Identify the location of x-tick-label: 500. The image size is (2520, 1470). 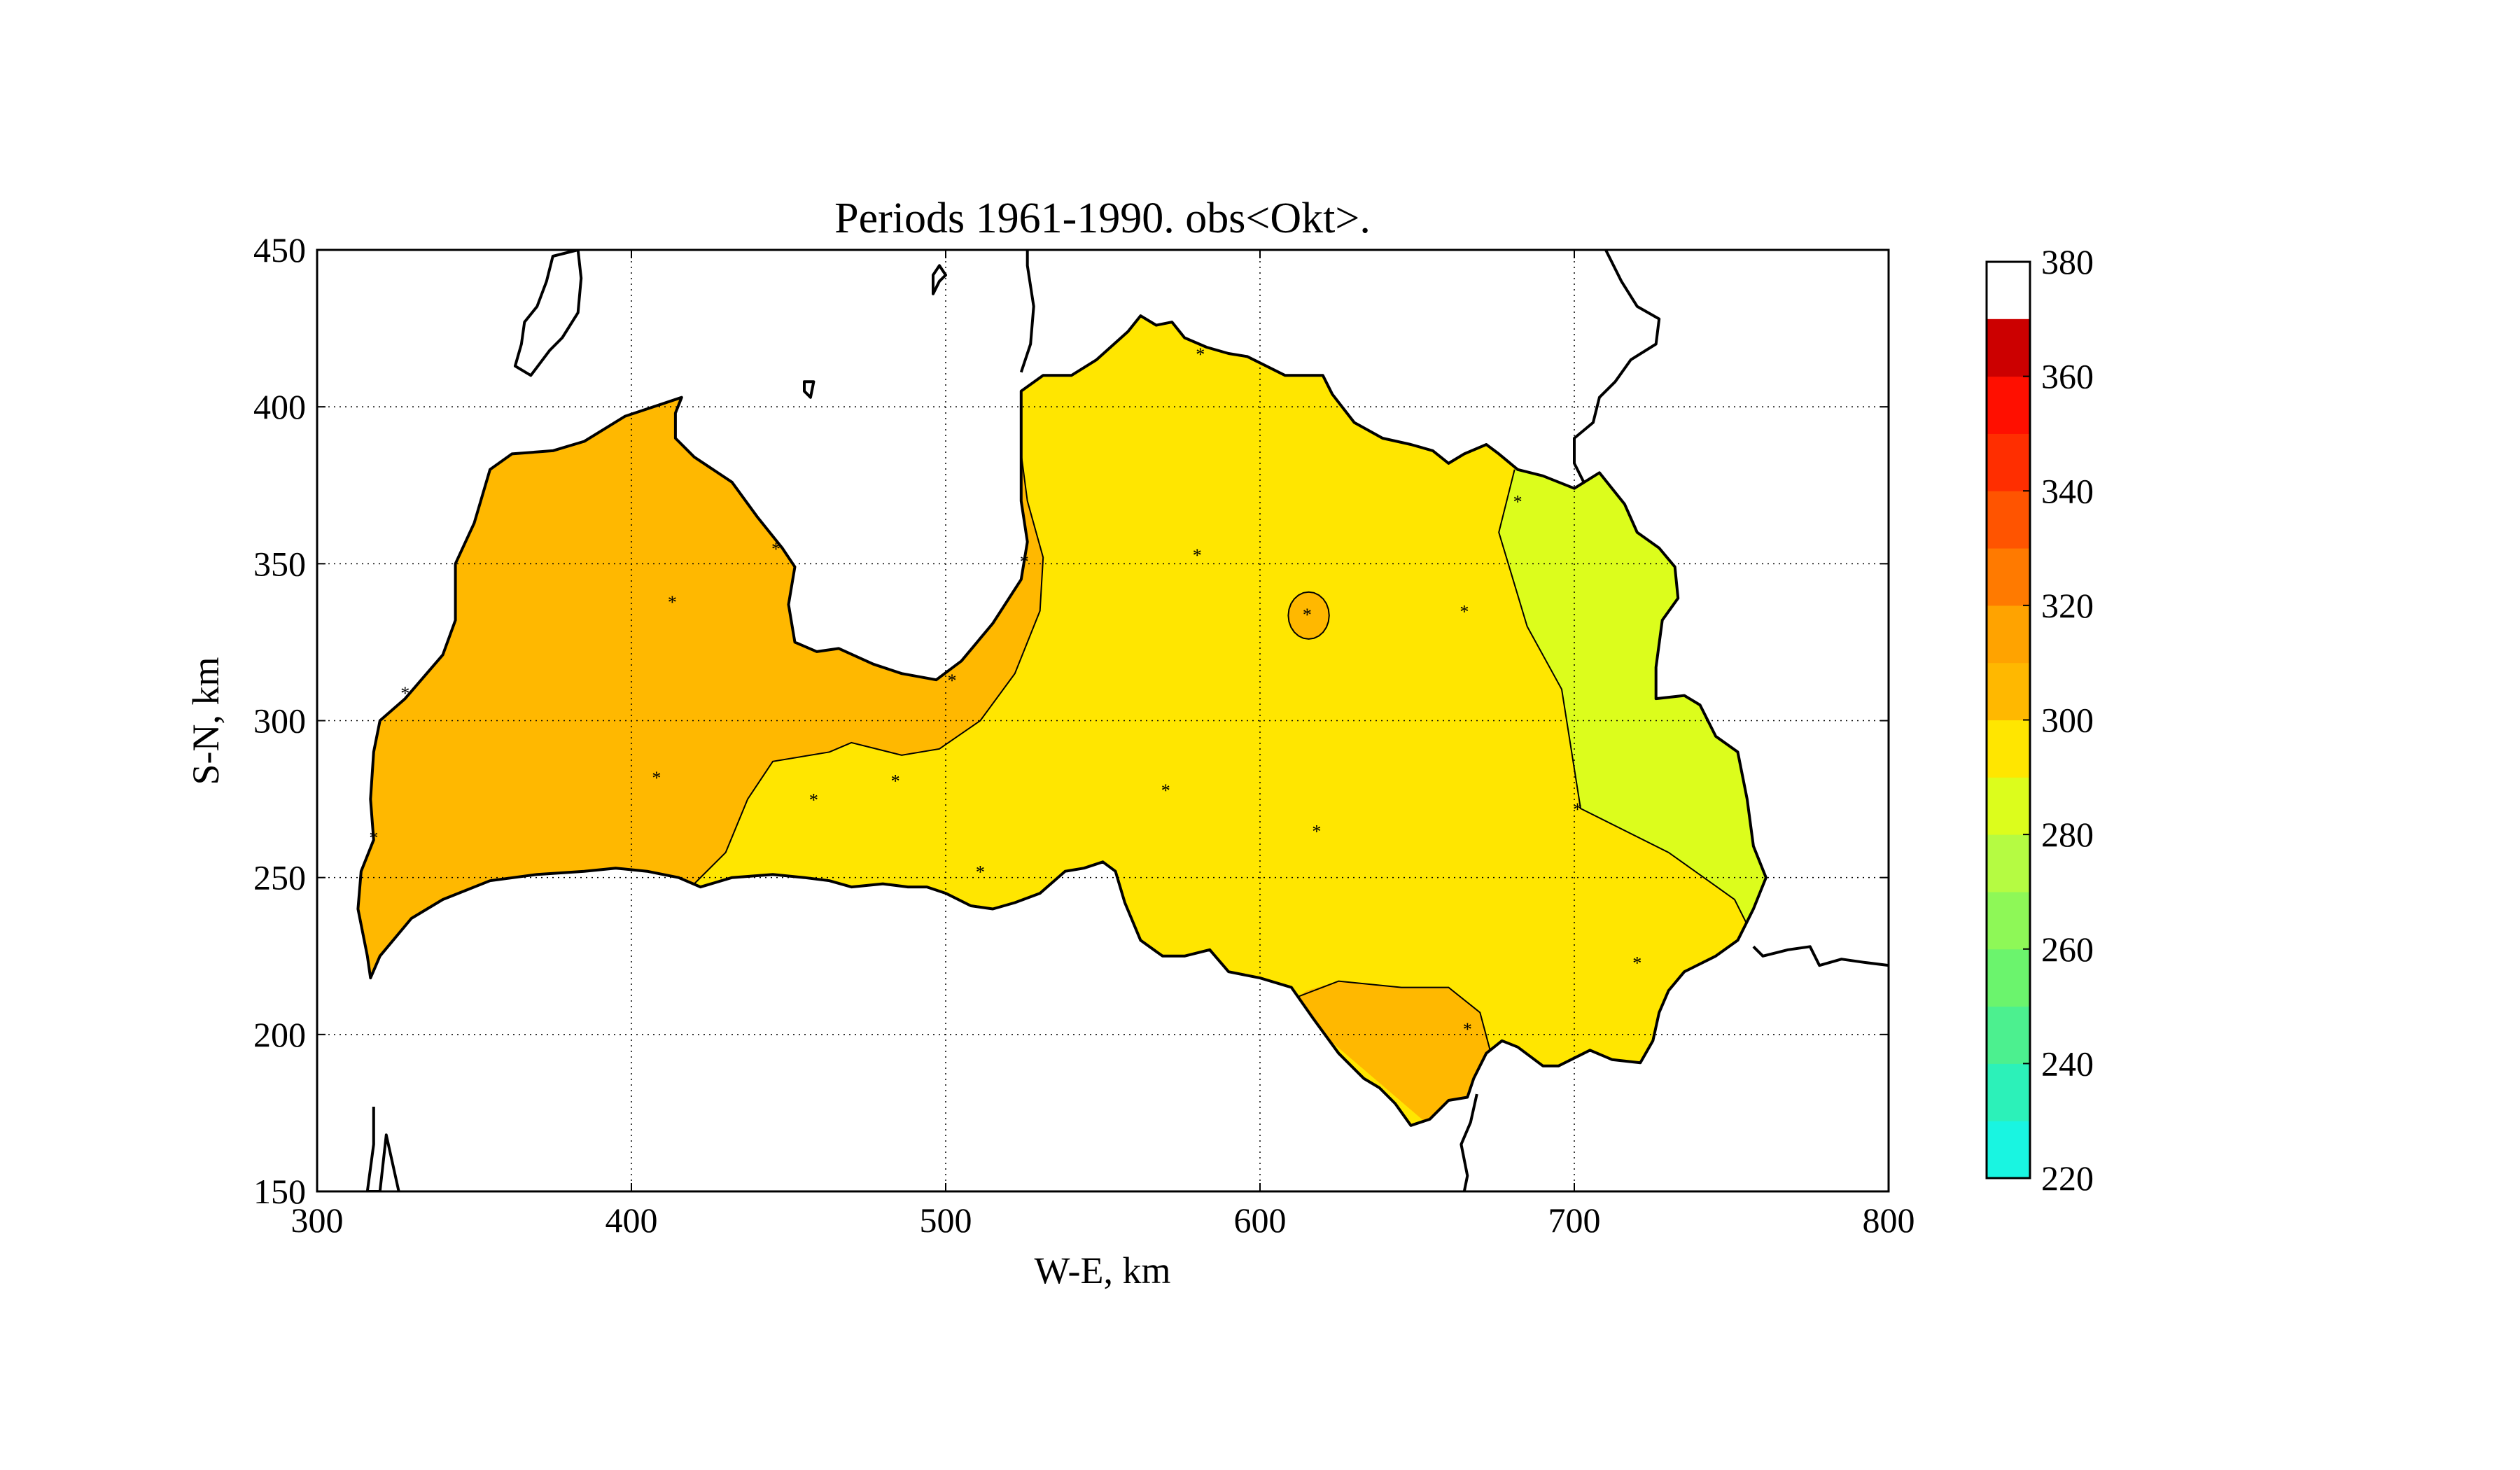
(946, 1220).